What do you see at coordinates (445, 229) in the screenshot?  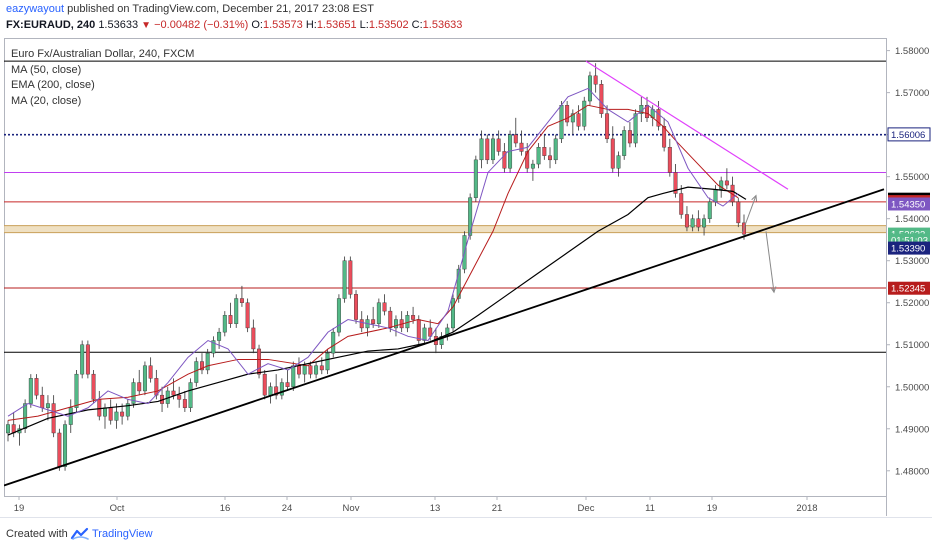 I see `support-band` at bounding box center [445, 229].